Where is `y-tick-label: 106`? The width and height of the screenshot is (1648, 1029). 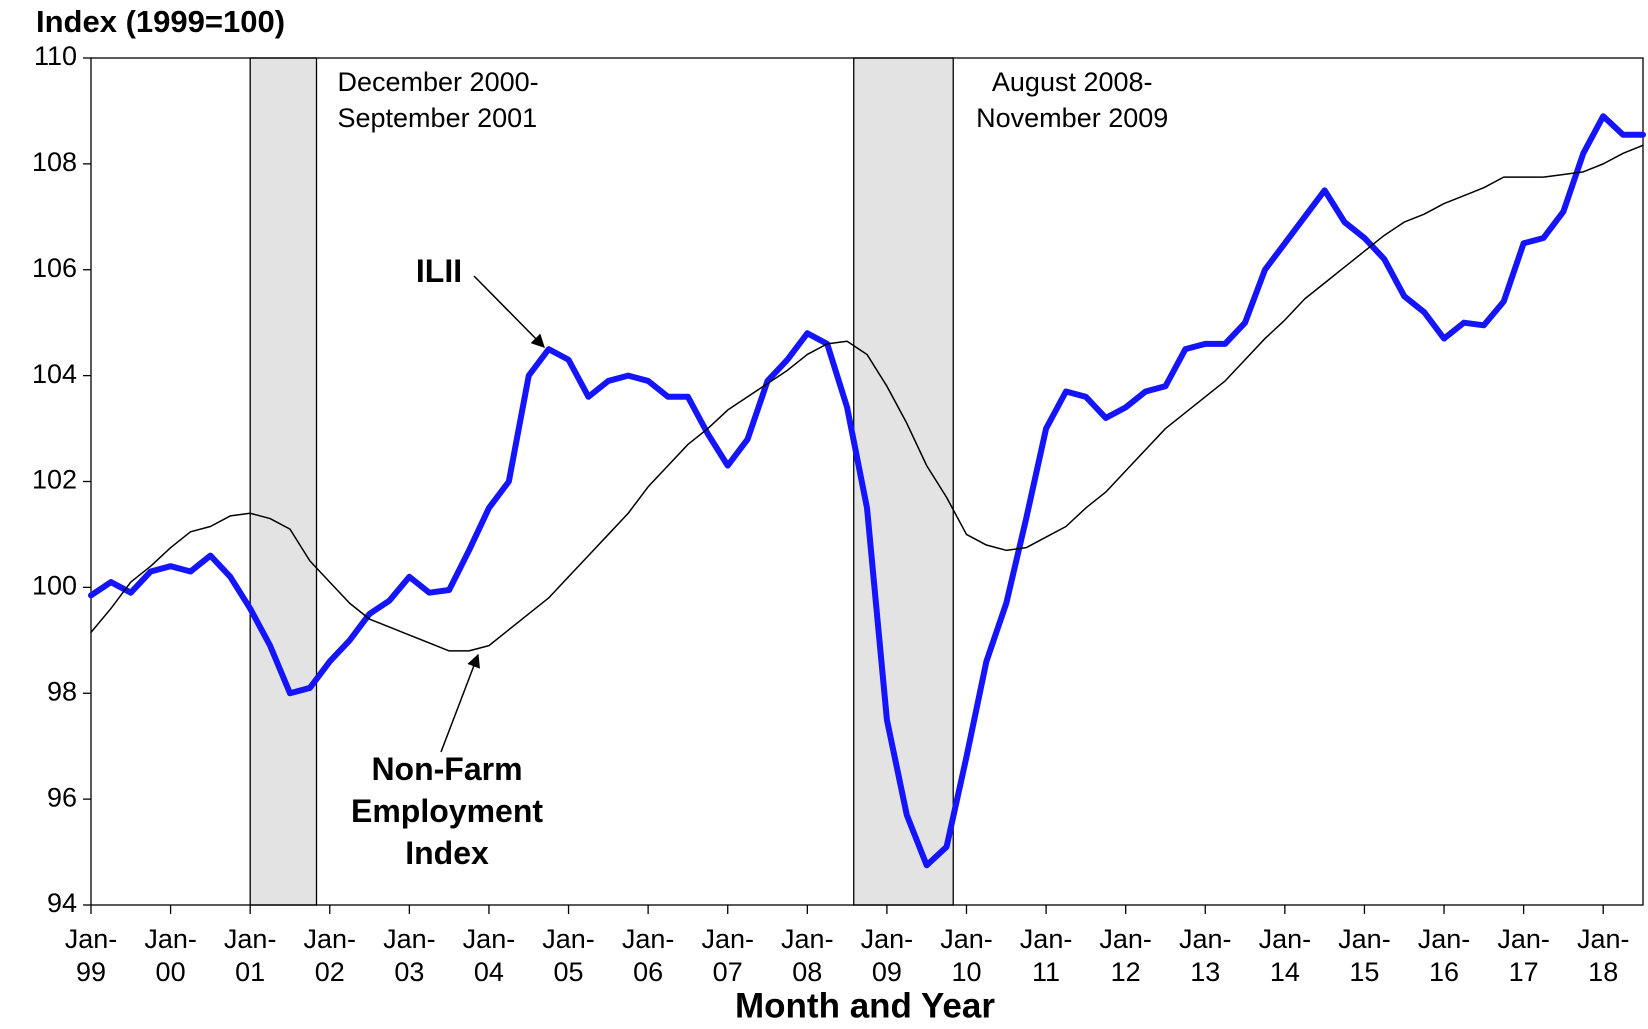 y-tick-label: 106 is located at coordinates (54, 268).